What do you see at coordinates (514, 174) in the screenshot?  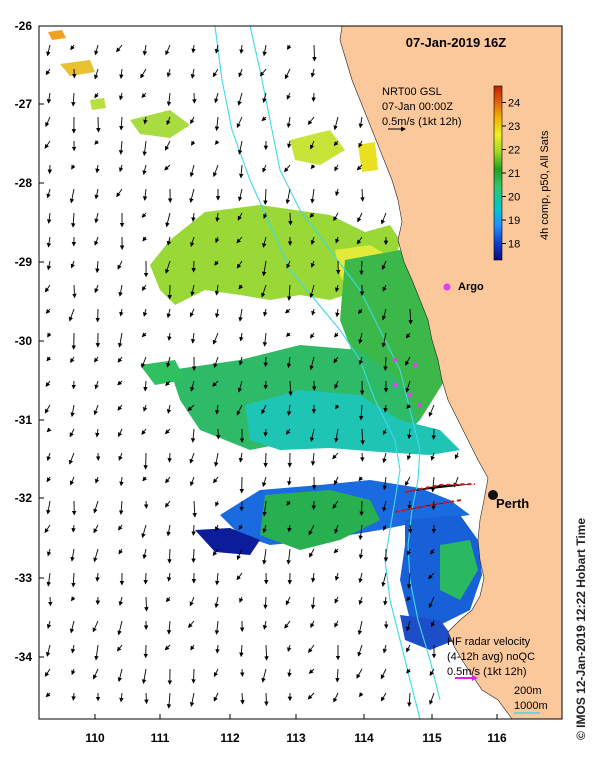 I see `colorbar-tick-label: 21` at bounding box center [514, 174].